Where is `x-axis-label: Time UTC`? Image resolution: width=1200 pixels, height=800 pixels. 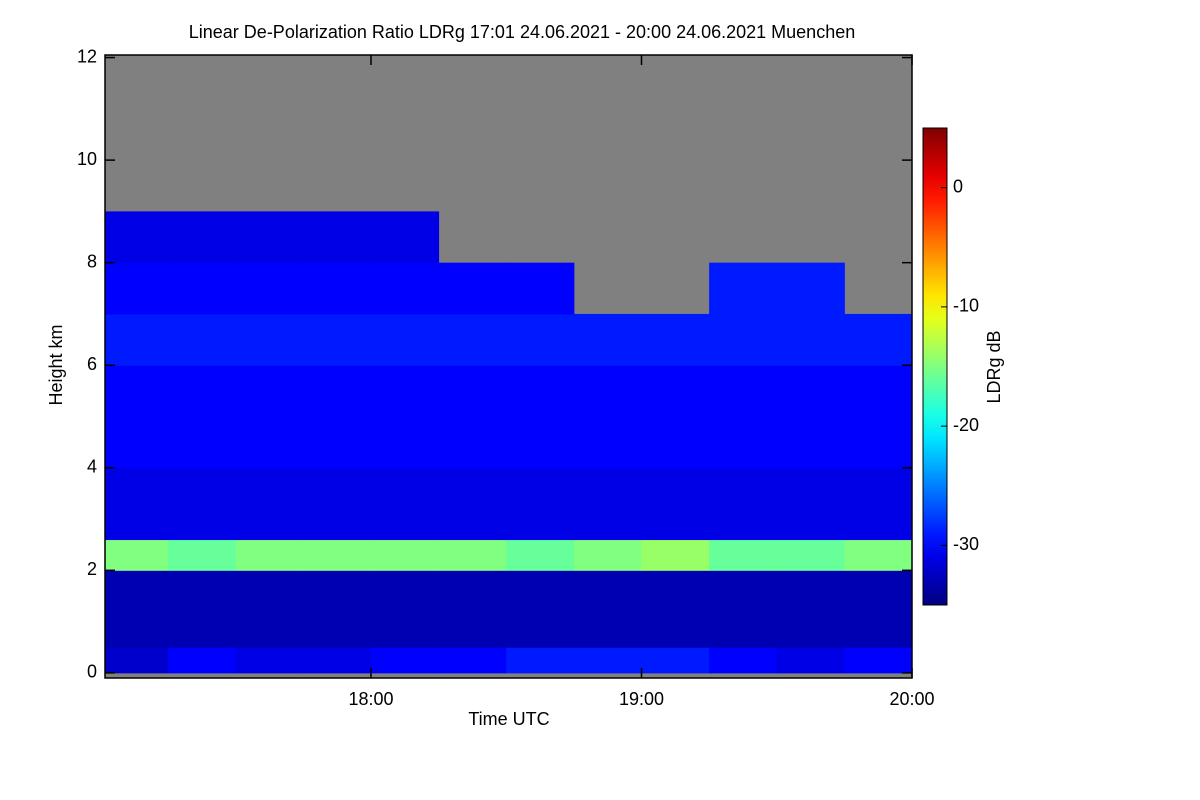
x-axis-label: Time UTC is located at coordinates (508, 719).